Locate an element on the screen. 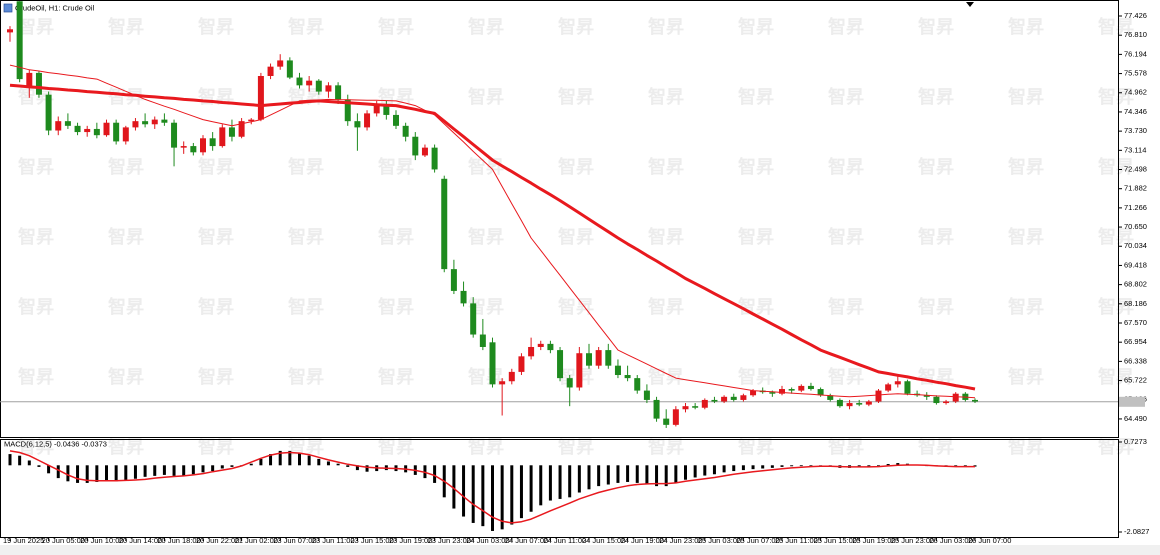 The height and width of the screenshot is (555, 1160). x-tick-label: 23 Jun 19:00 is located at coordinates (410, 540).